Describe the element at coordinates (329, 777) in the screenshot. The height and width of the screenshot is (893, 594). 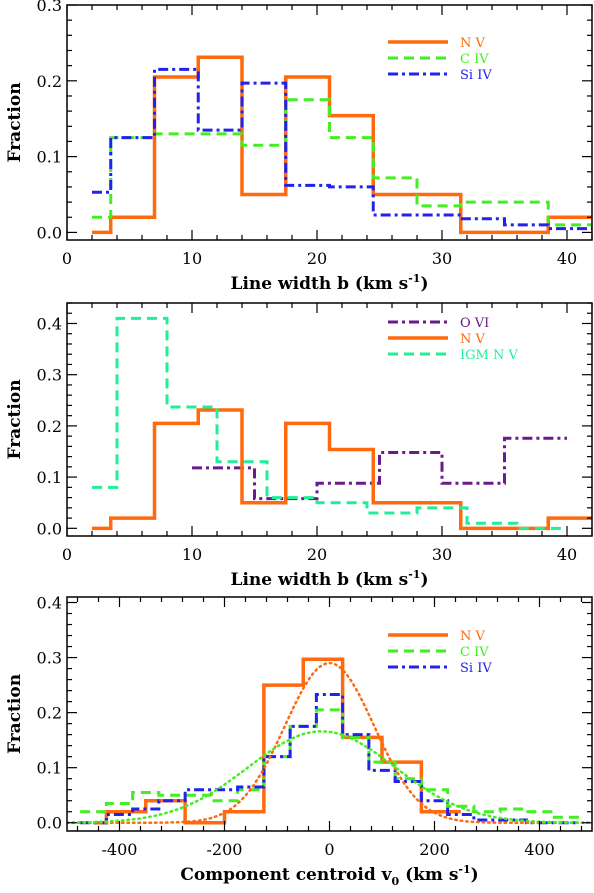
I see `gaussian-fit-curve` at that location.